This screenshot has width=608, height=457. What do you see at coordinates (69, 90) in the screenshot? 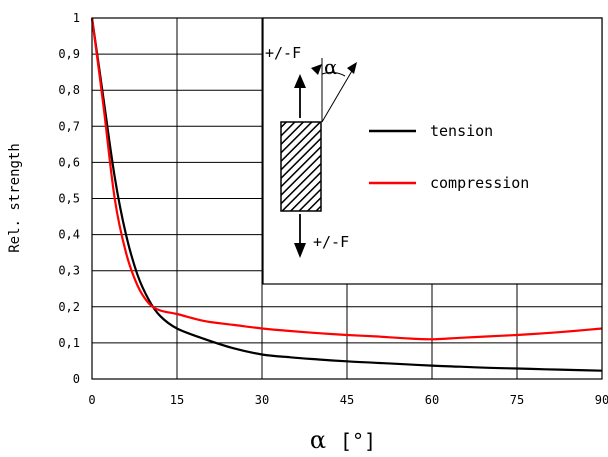
I see `y-tick-label: 0,8` at bounding box center [69, 90].